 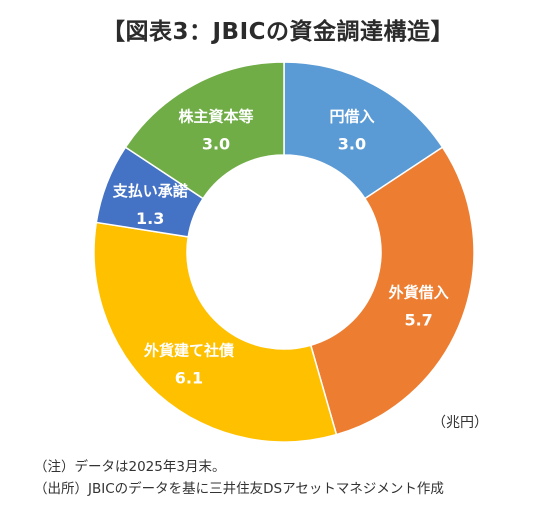 I want to click on slice-value-1: 3.0, so click(x=352, y=144).